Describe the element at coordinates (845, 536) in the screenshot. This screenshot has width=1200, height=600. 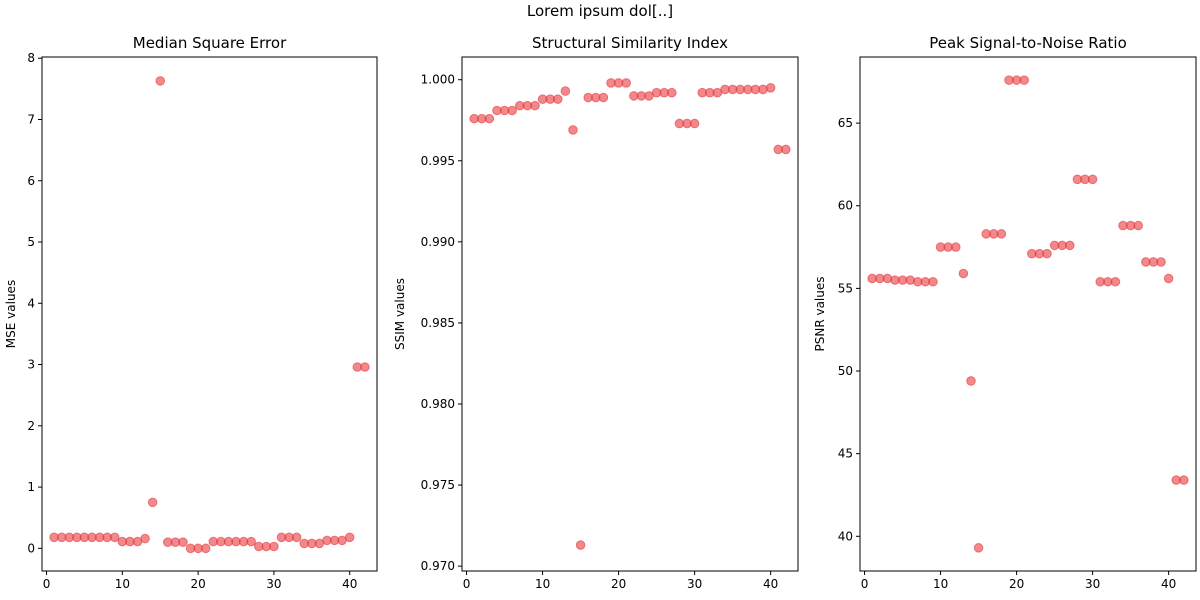
I see `y-tick-label: 40` at that location.